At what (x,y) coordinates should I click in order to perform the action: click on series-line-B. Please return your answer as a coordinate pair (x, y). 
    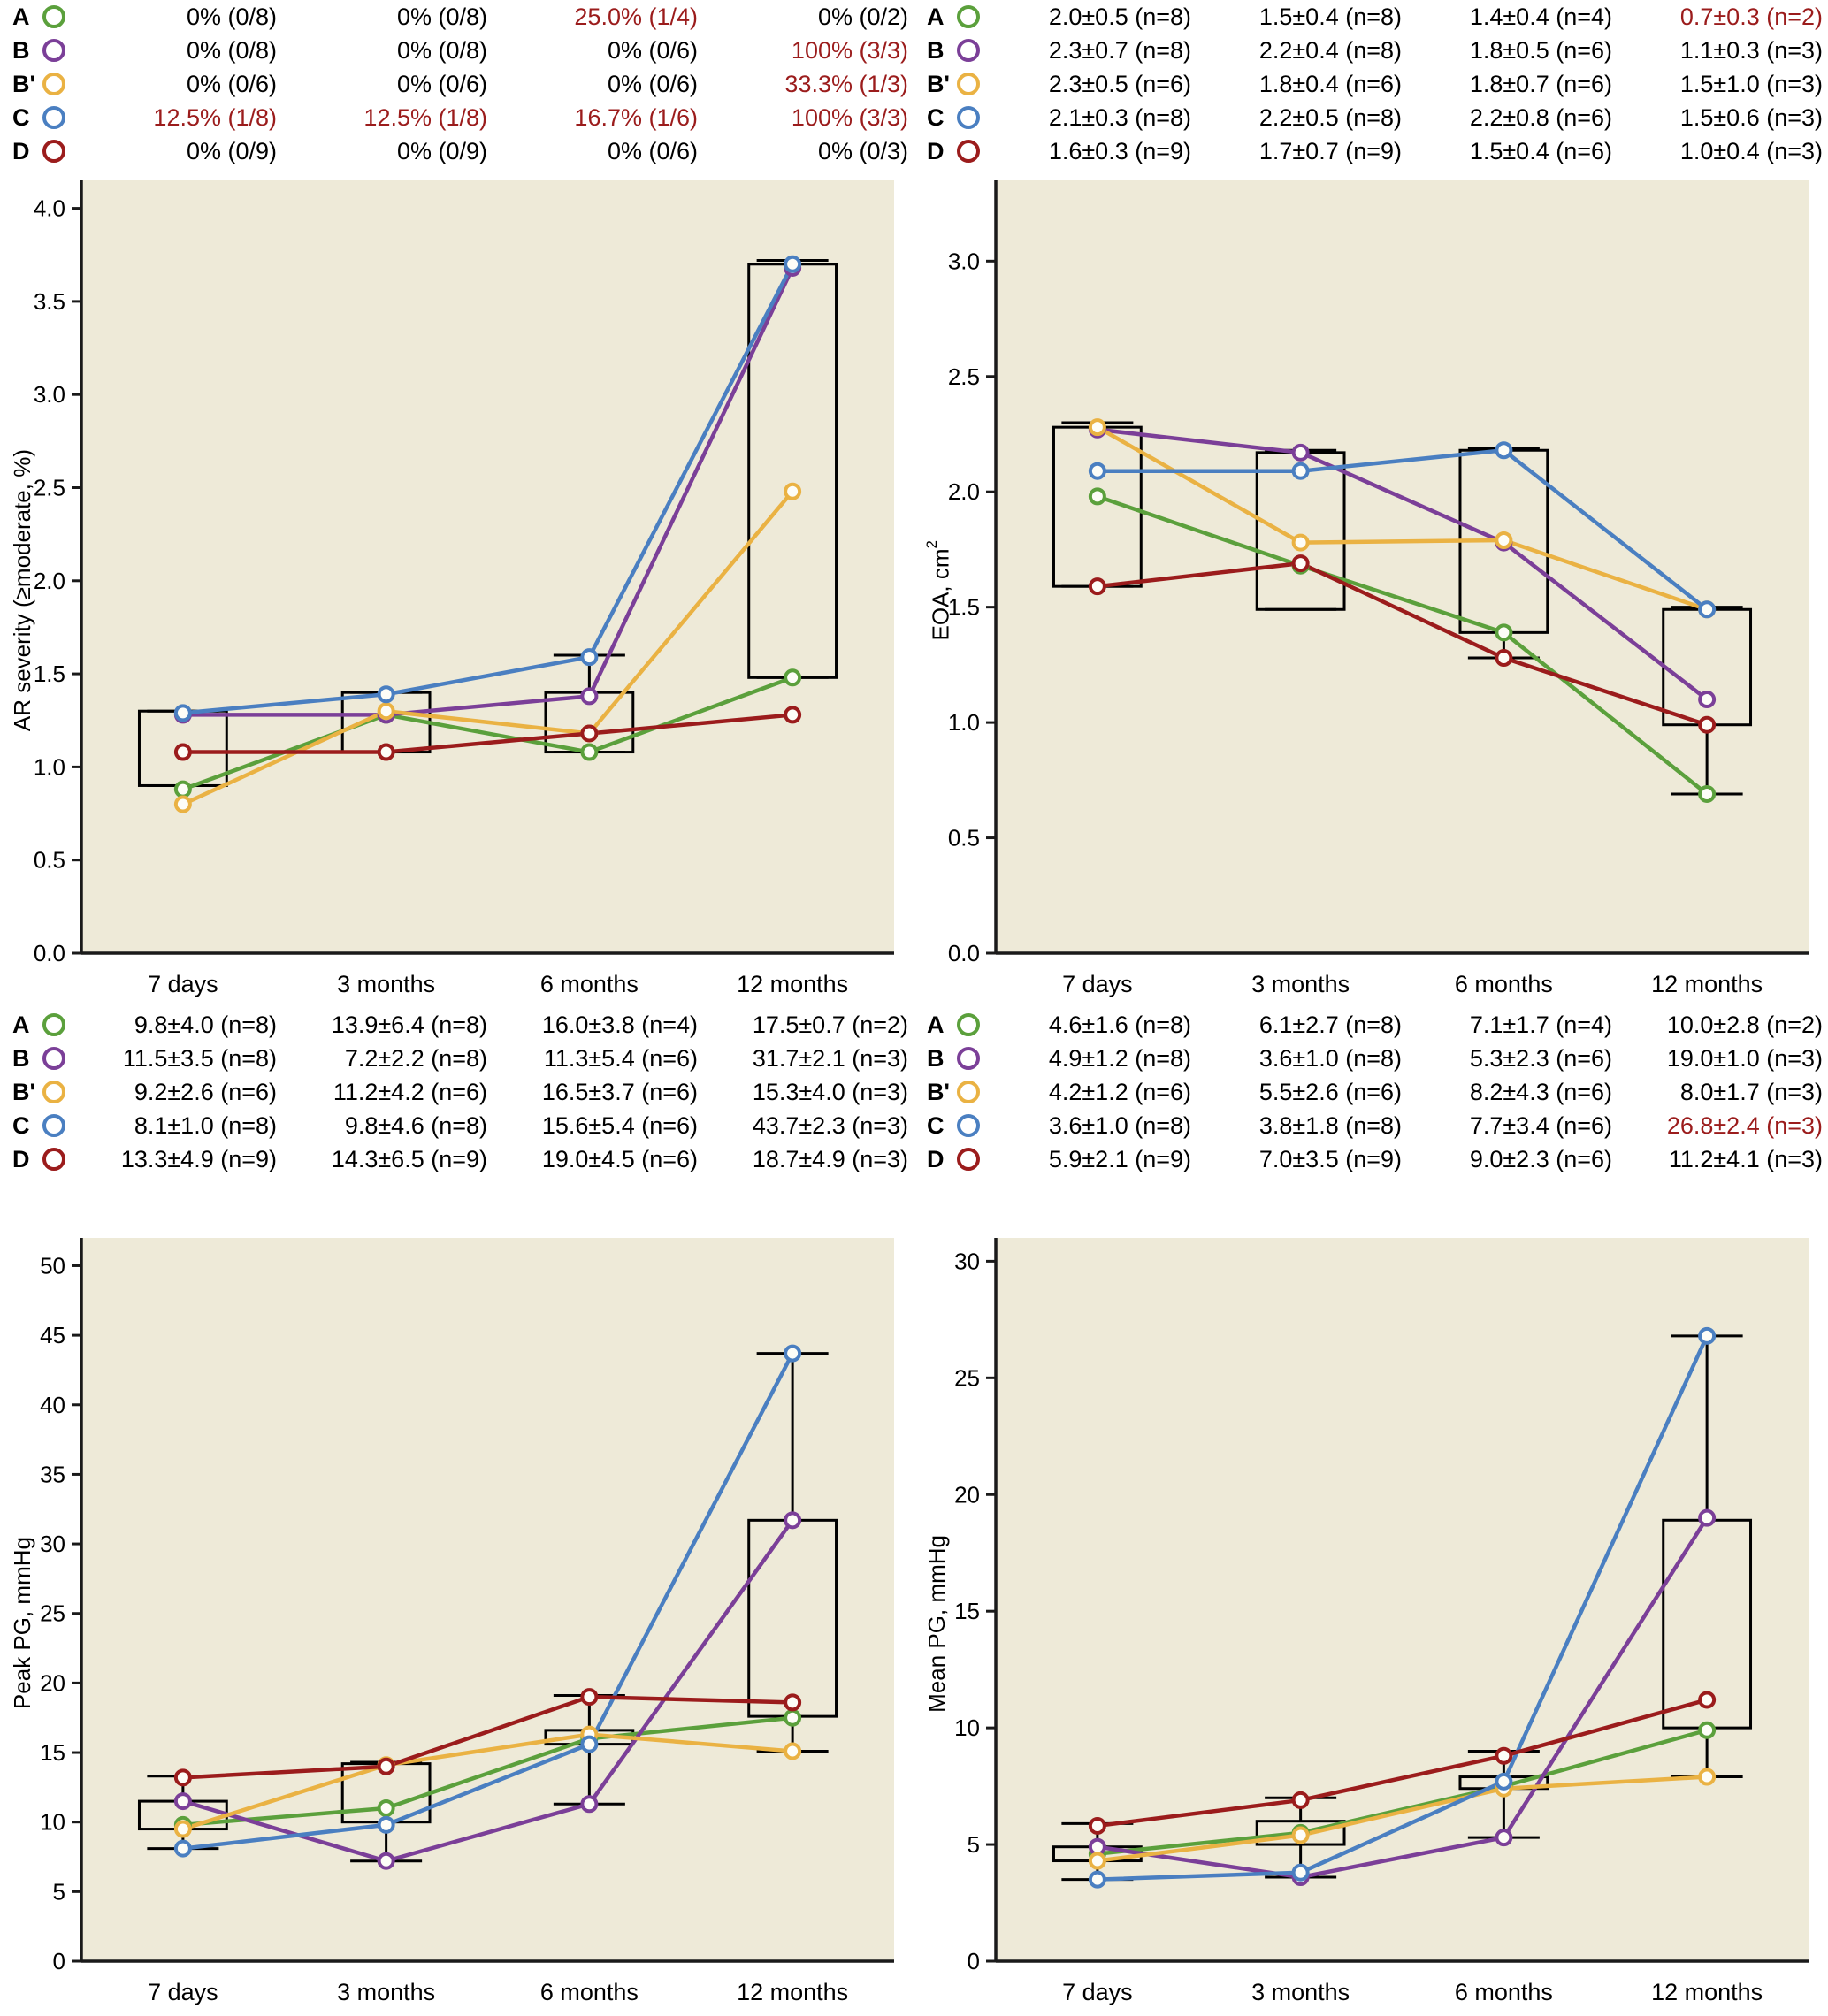
    Looking at the image, I should click on (487, 1690).